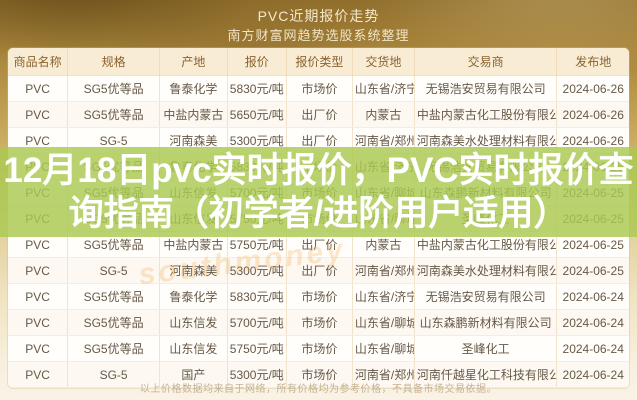 The image size is (637, 400). Describe the element at coordinates (38, 62) in the screenshot. I see `column-header-0: 商品名称` at that location.